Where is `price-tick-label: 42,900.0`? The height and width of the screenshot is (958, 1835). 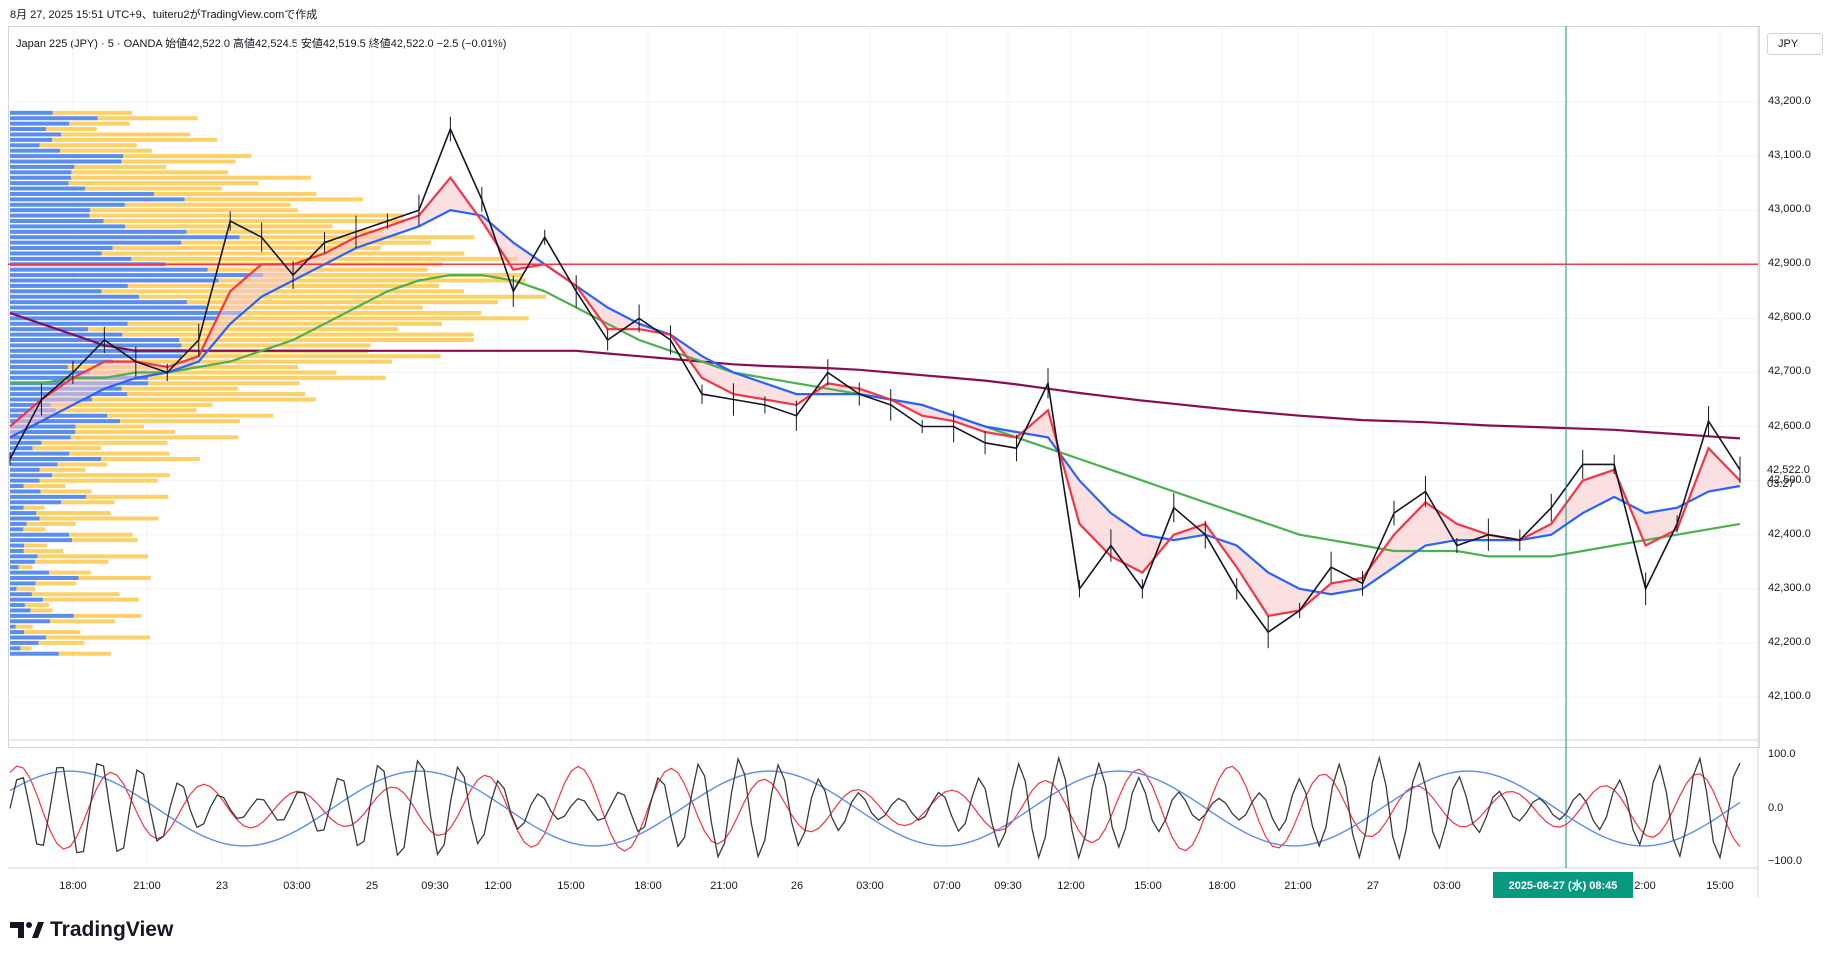 price-tick-label: 42,900.0 is located at coordinates (1789, 263).